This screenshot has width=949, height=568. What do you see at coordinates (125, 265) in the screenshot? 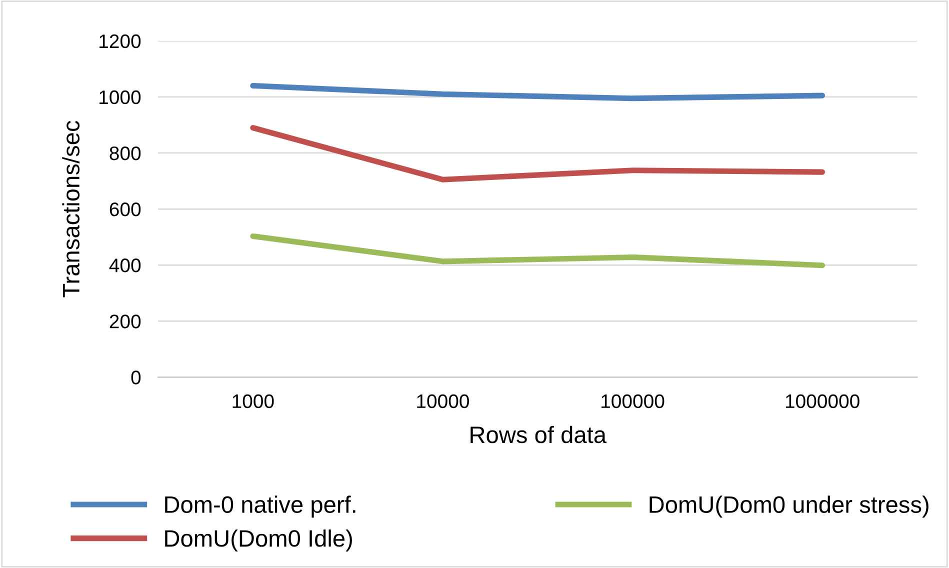
I see `y-tick-label: 400` at bounding box center [125, 265].